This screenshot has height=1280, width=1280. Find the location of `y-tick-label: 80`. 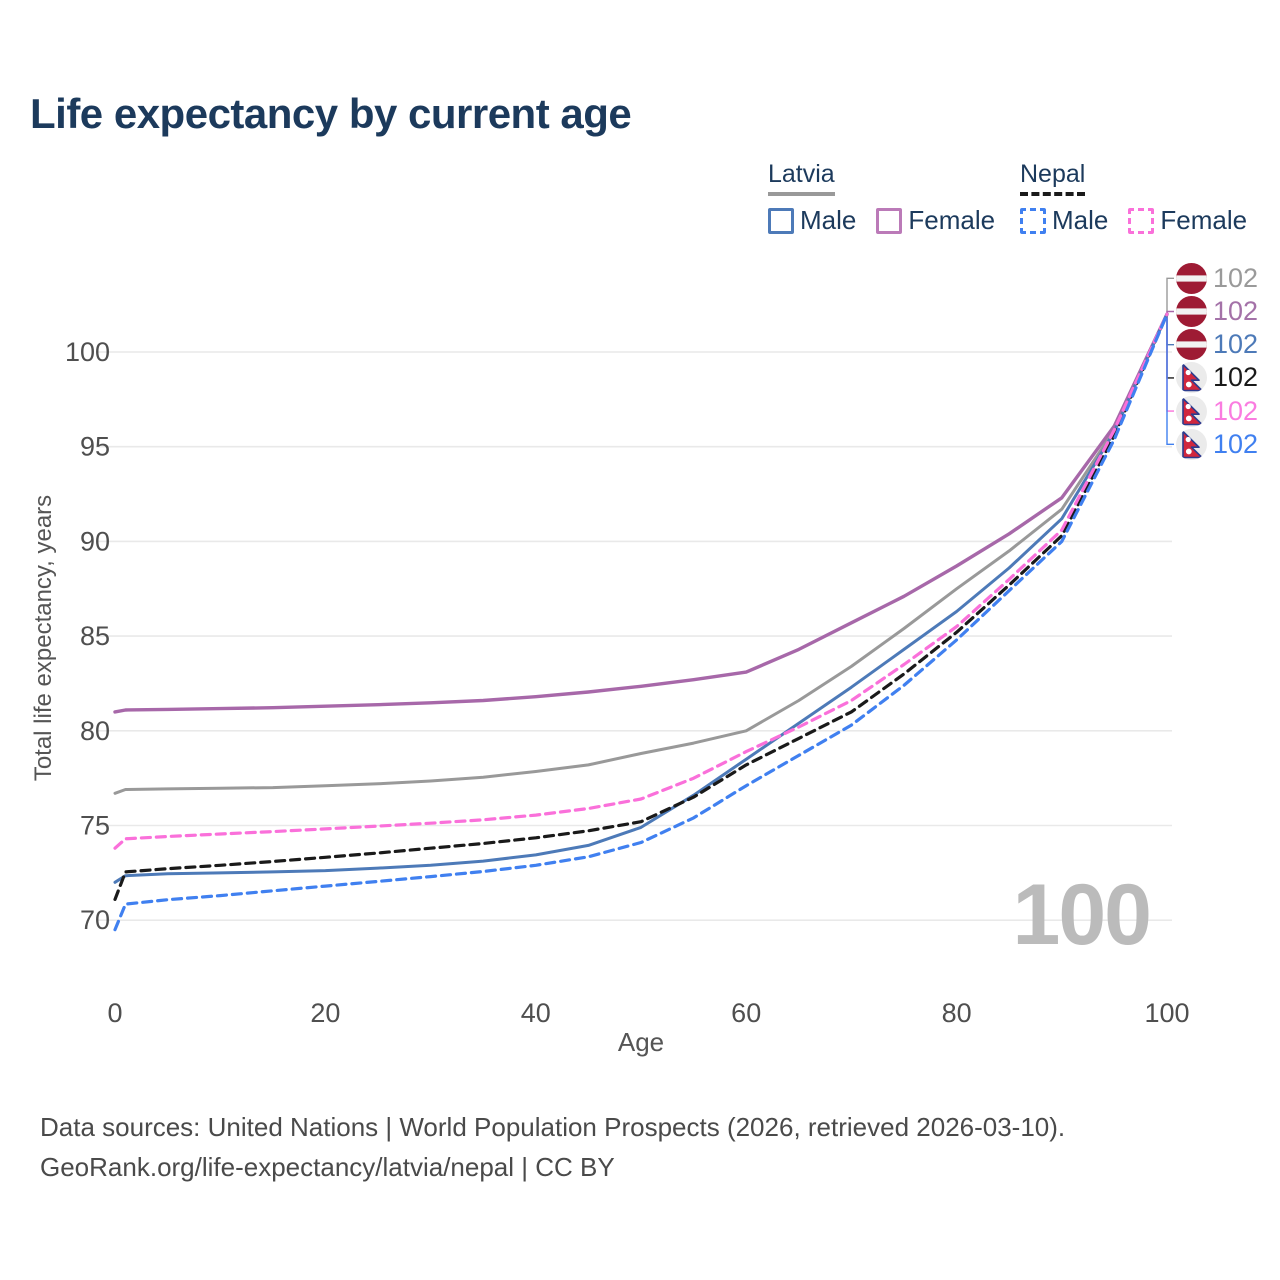

y-tick-label: 80 is located at coordinates (95, 731).